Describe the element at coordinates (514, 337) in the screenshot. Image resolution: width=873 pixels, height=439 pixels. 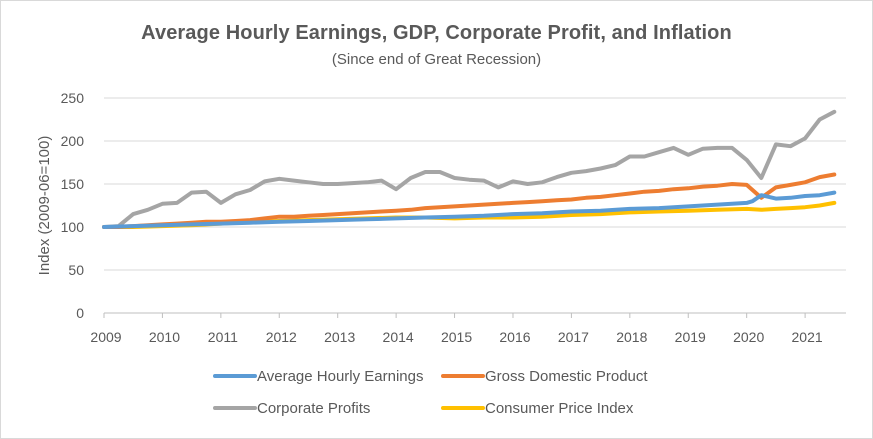
I see `x-tick-label: 2016` at that location.